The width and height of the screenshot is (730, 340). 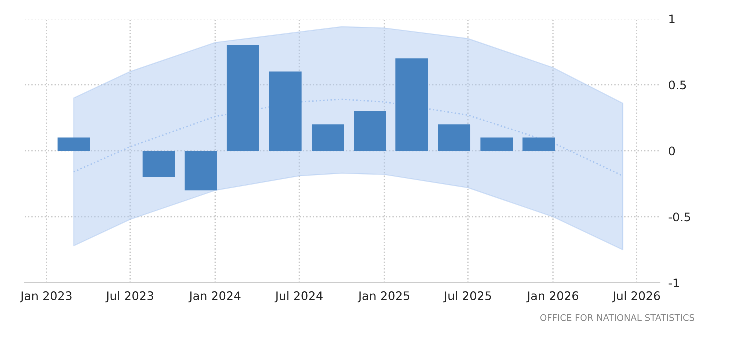 I want to click on x-tick-label: Jan 2023, so click(x=46, y=297).